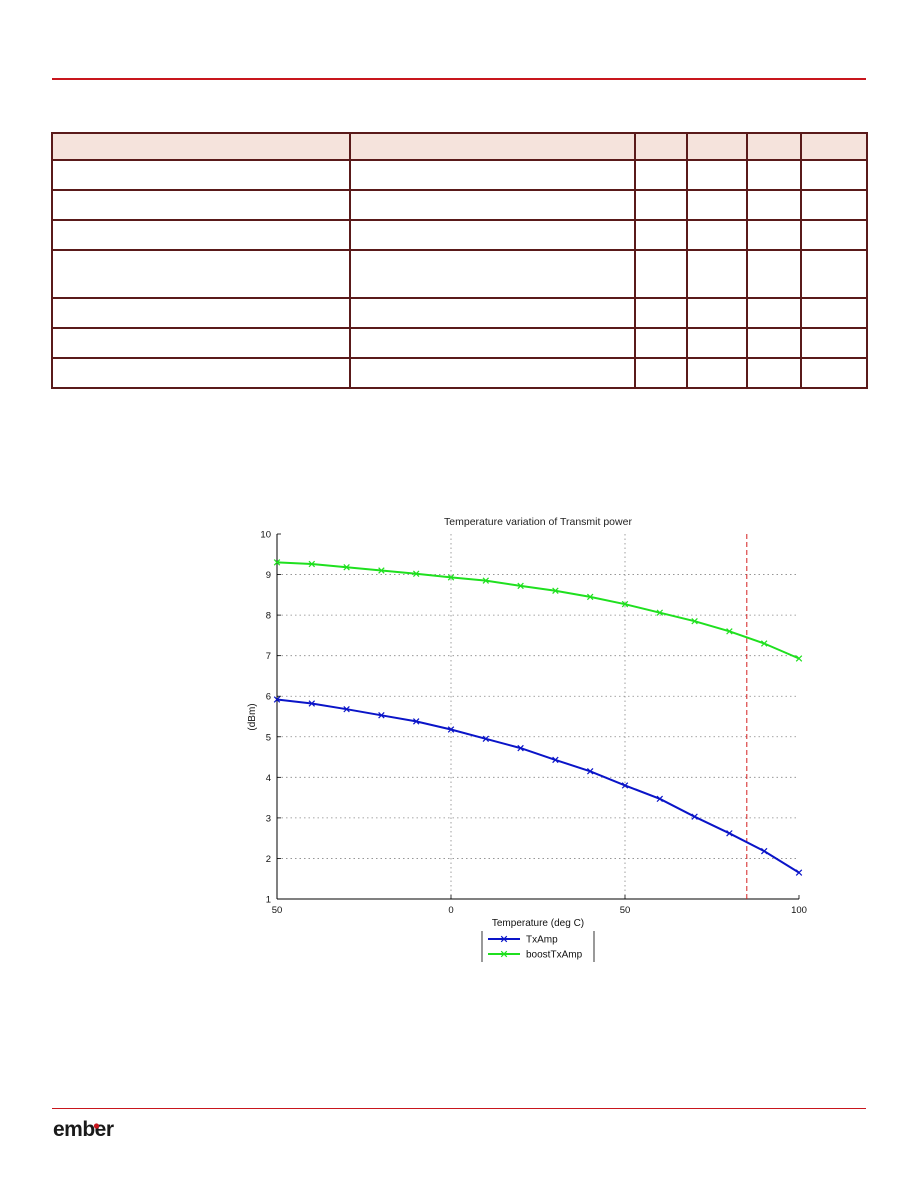 The width and height of the screenshot is (918, 1188). What do you see at coordinates (459, 1108) in the screenshot?
I see `footer-rule` at bounding box center [459, 1108].